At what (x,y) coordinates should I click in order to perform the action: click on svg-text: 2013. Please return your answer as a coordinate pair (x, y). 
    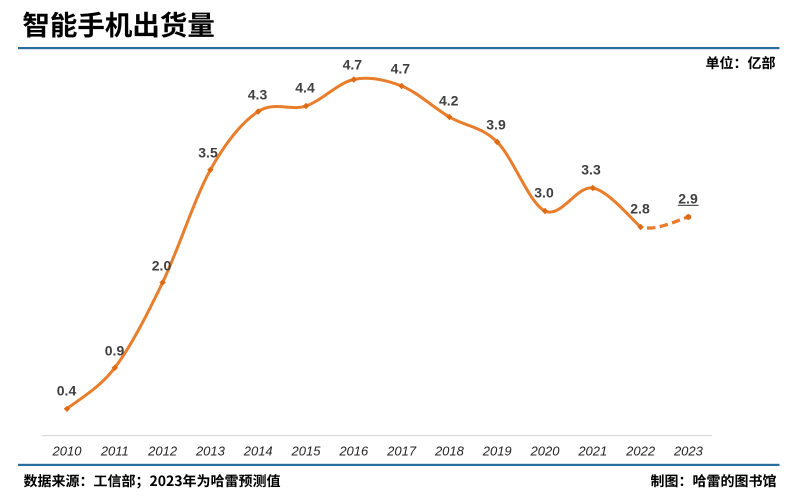
    Looking at the image, I should click on (210, 451).